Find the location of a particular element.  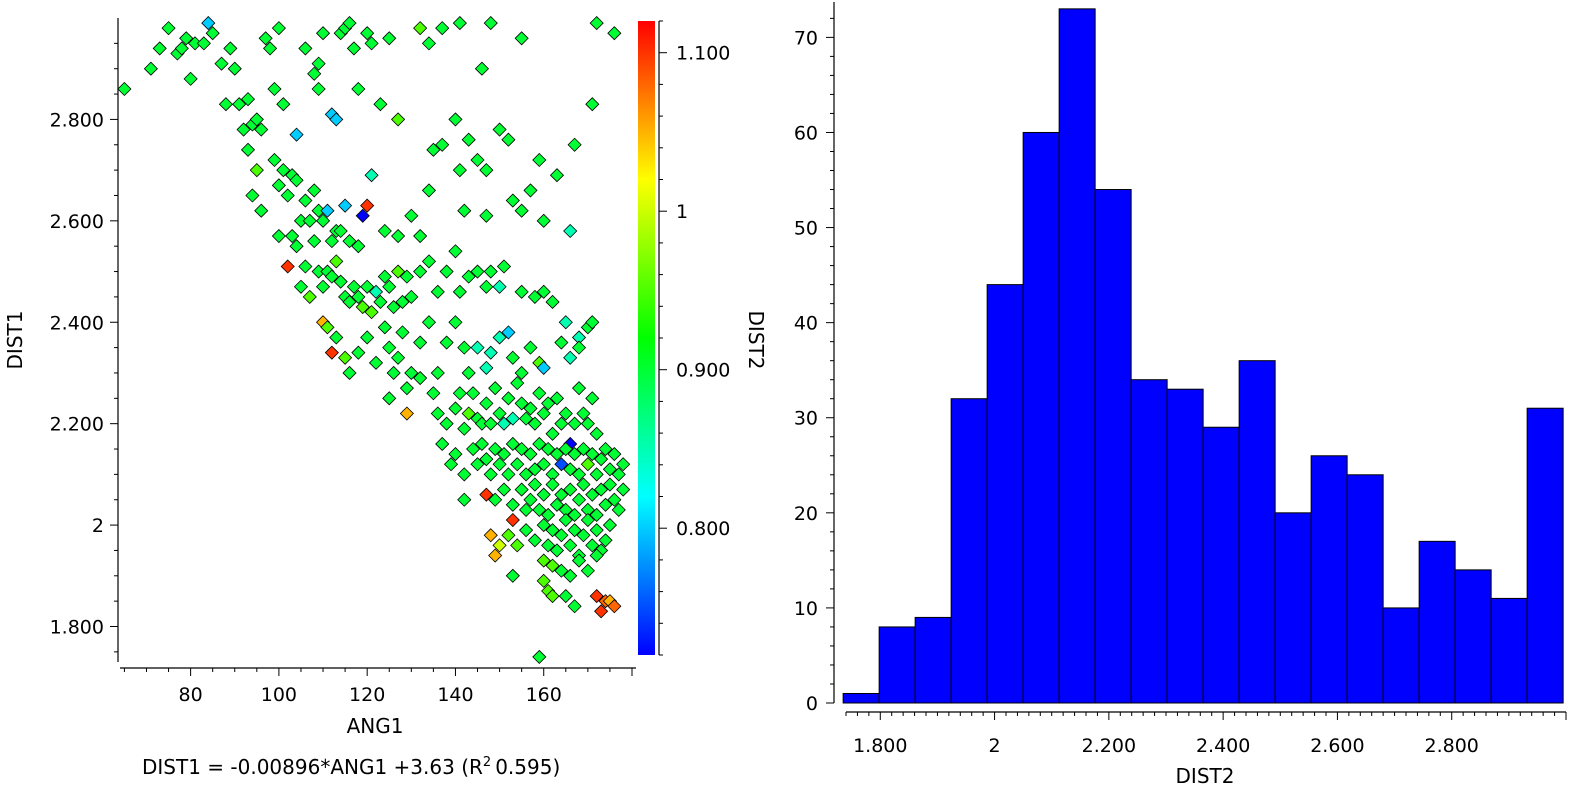

scatter-x-axis: 80 100 120 140 160 is located at coordinates (378, 686).